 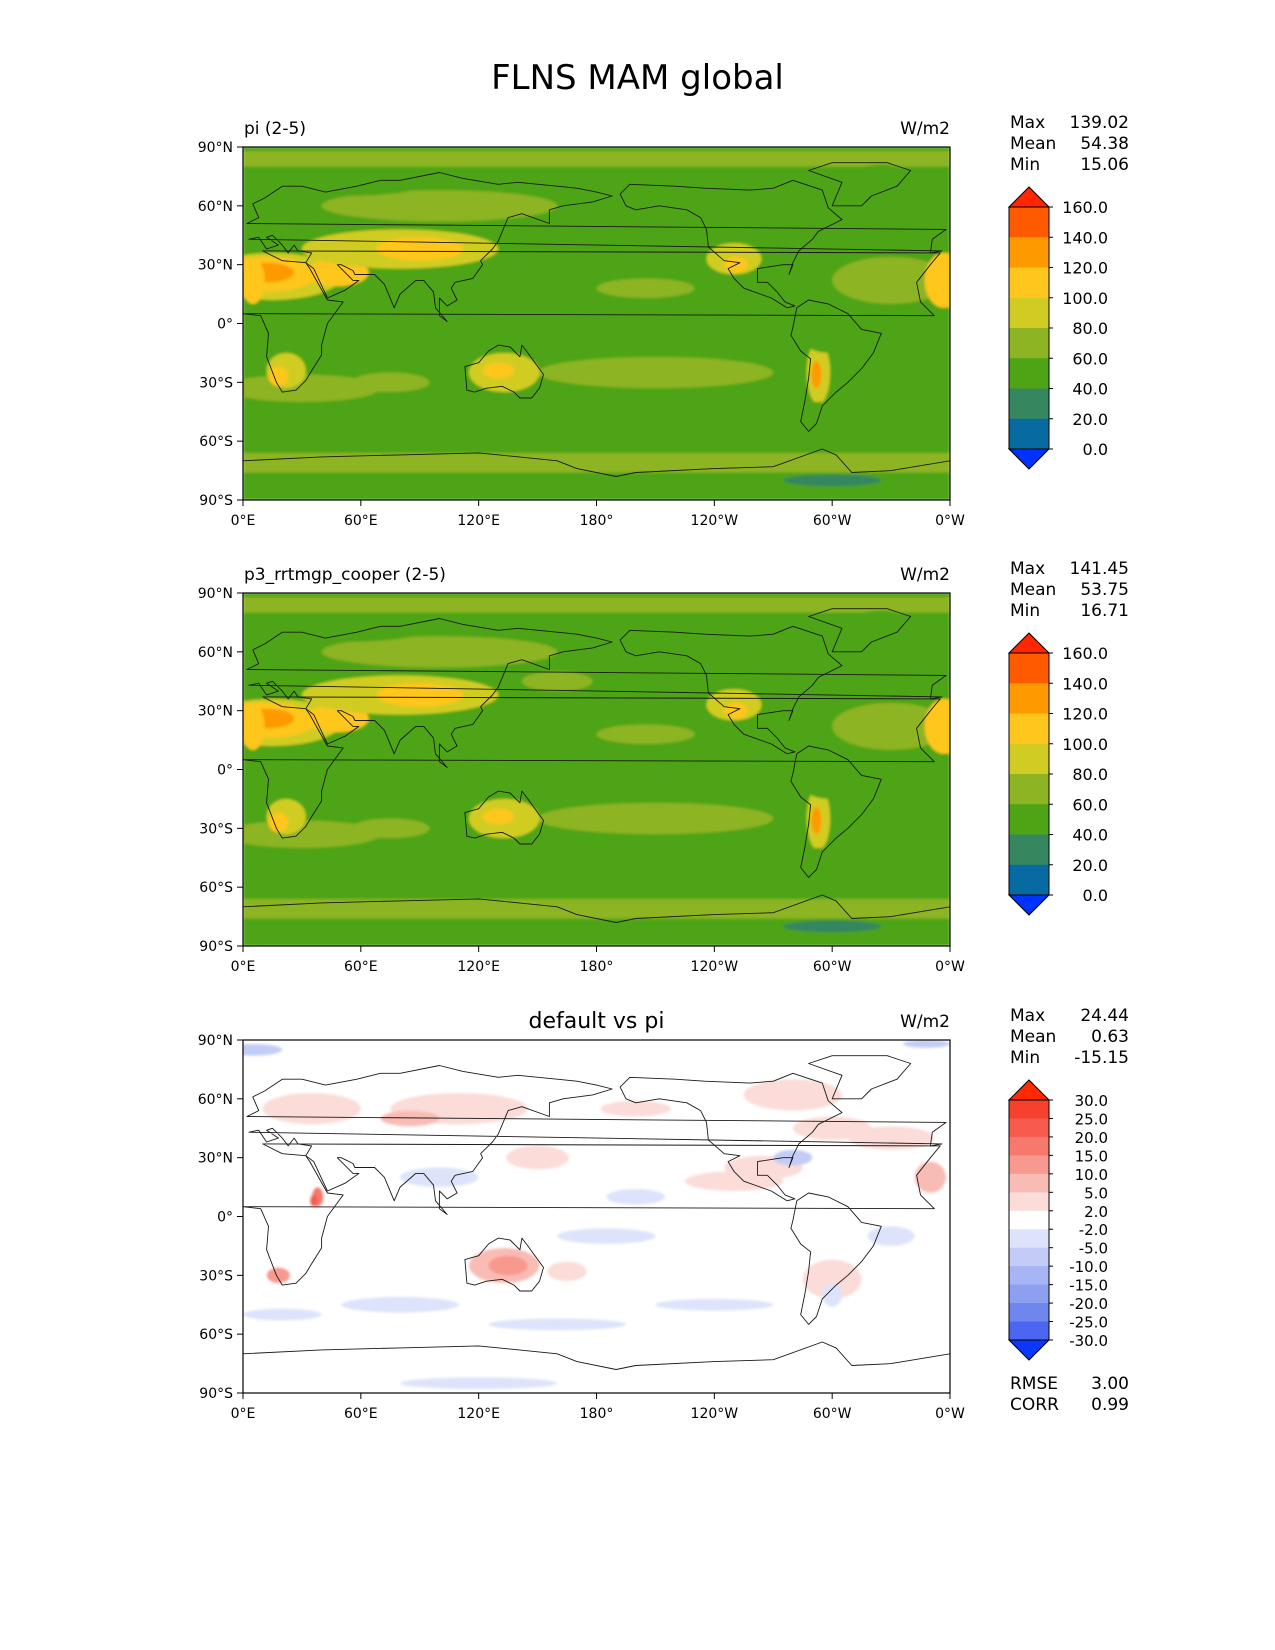 What do you see at coordinates (836, 1258) in the screenshot?
I see `coastline-samerica` at bounding box center [836, 1258].